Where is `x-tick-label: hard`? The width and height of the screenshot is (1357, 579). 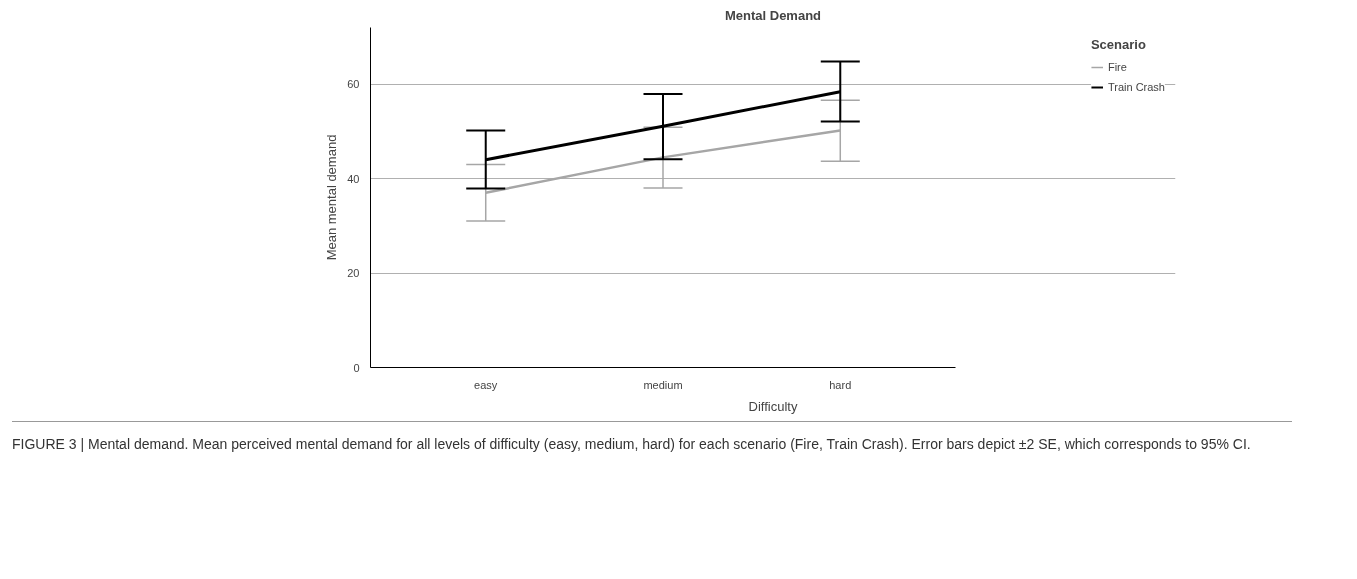
x-tick-label: hard is located at coordinates (840, 384).